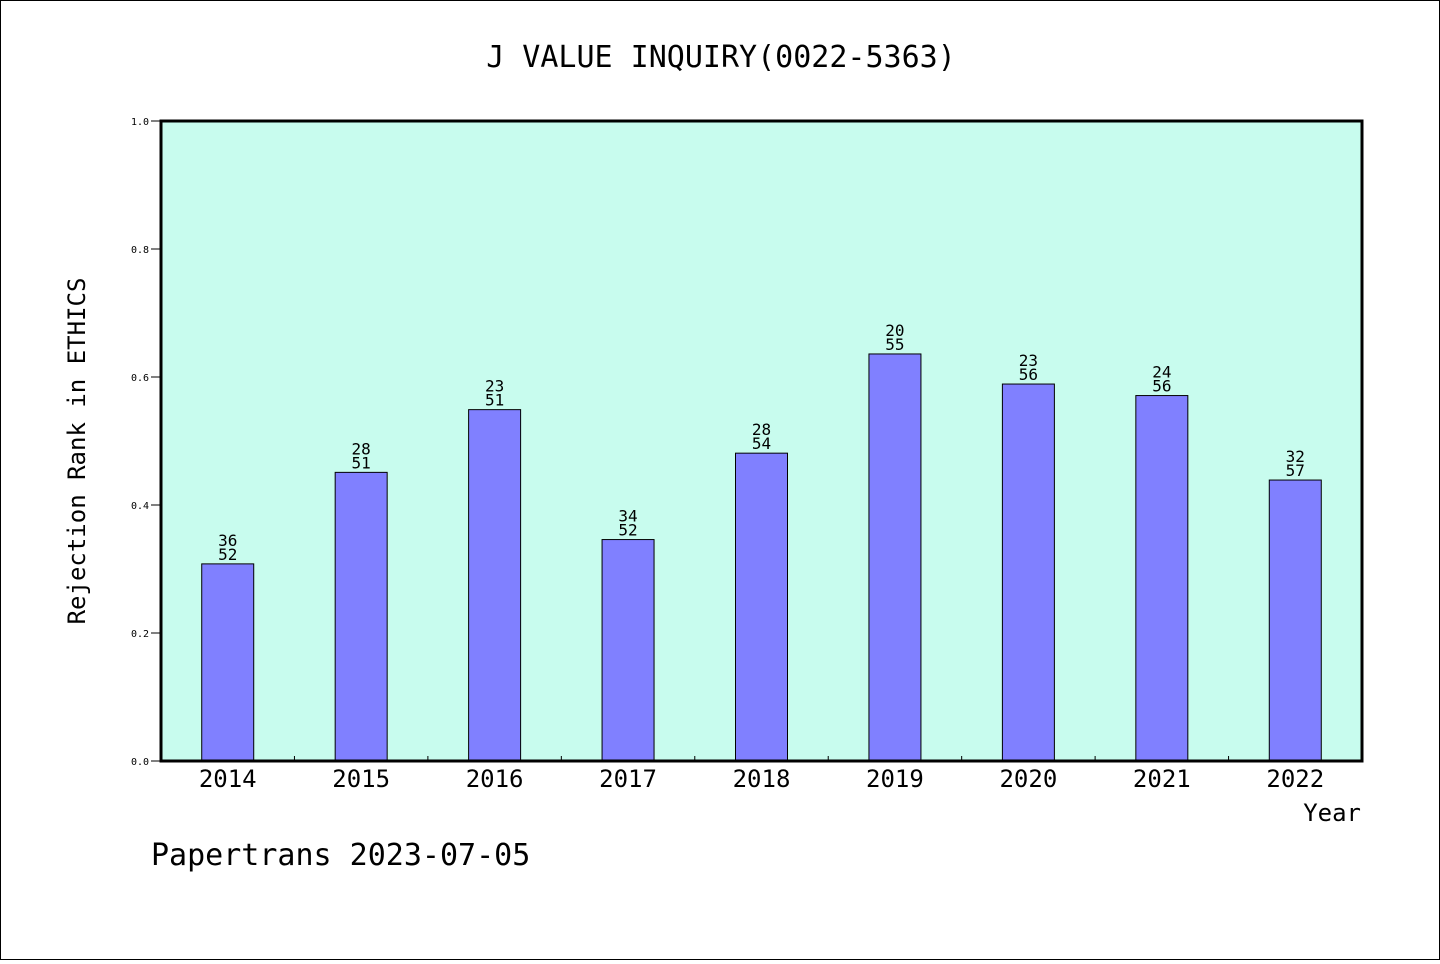 This screenshot has width=1440, height=964. I want to click on bar-2019, so click(895, 557).